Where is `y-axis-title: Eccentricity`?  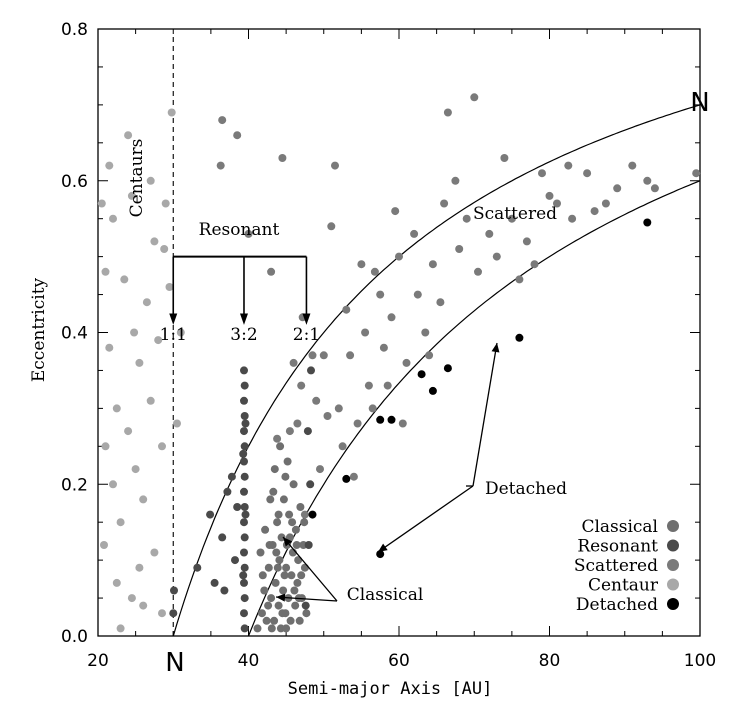 y-axis-title: Eccentricity is located at coordinates (39, 329).